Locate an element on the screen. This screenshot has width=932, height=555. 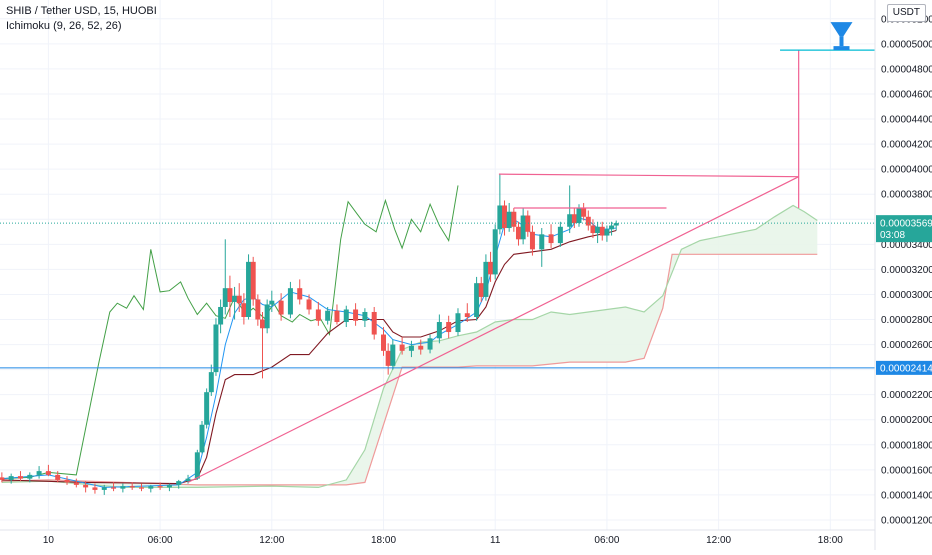
indicator-title: Ichimoku (9, 26, 52, 26) is located at coordinates (64, 26).